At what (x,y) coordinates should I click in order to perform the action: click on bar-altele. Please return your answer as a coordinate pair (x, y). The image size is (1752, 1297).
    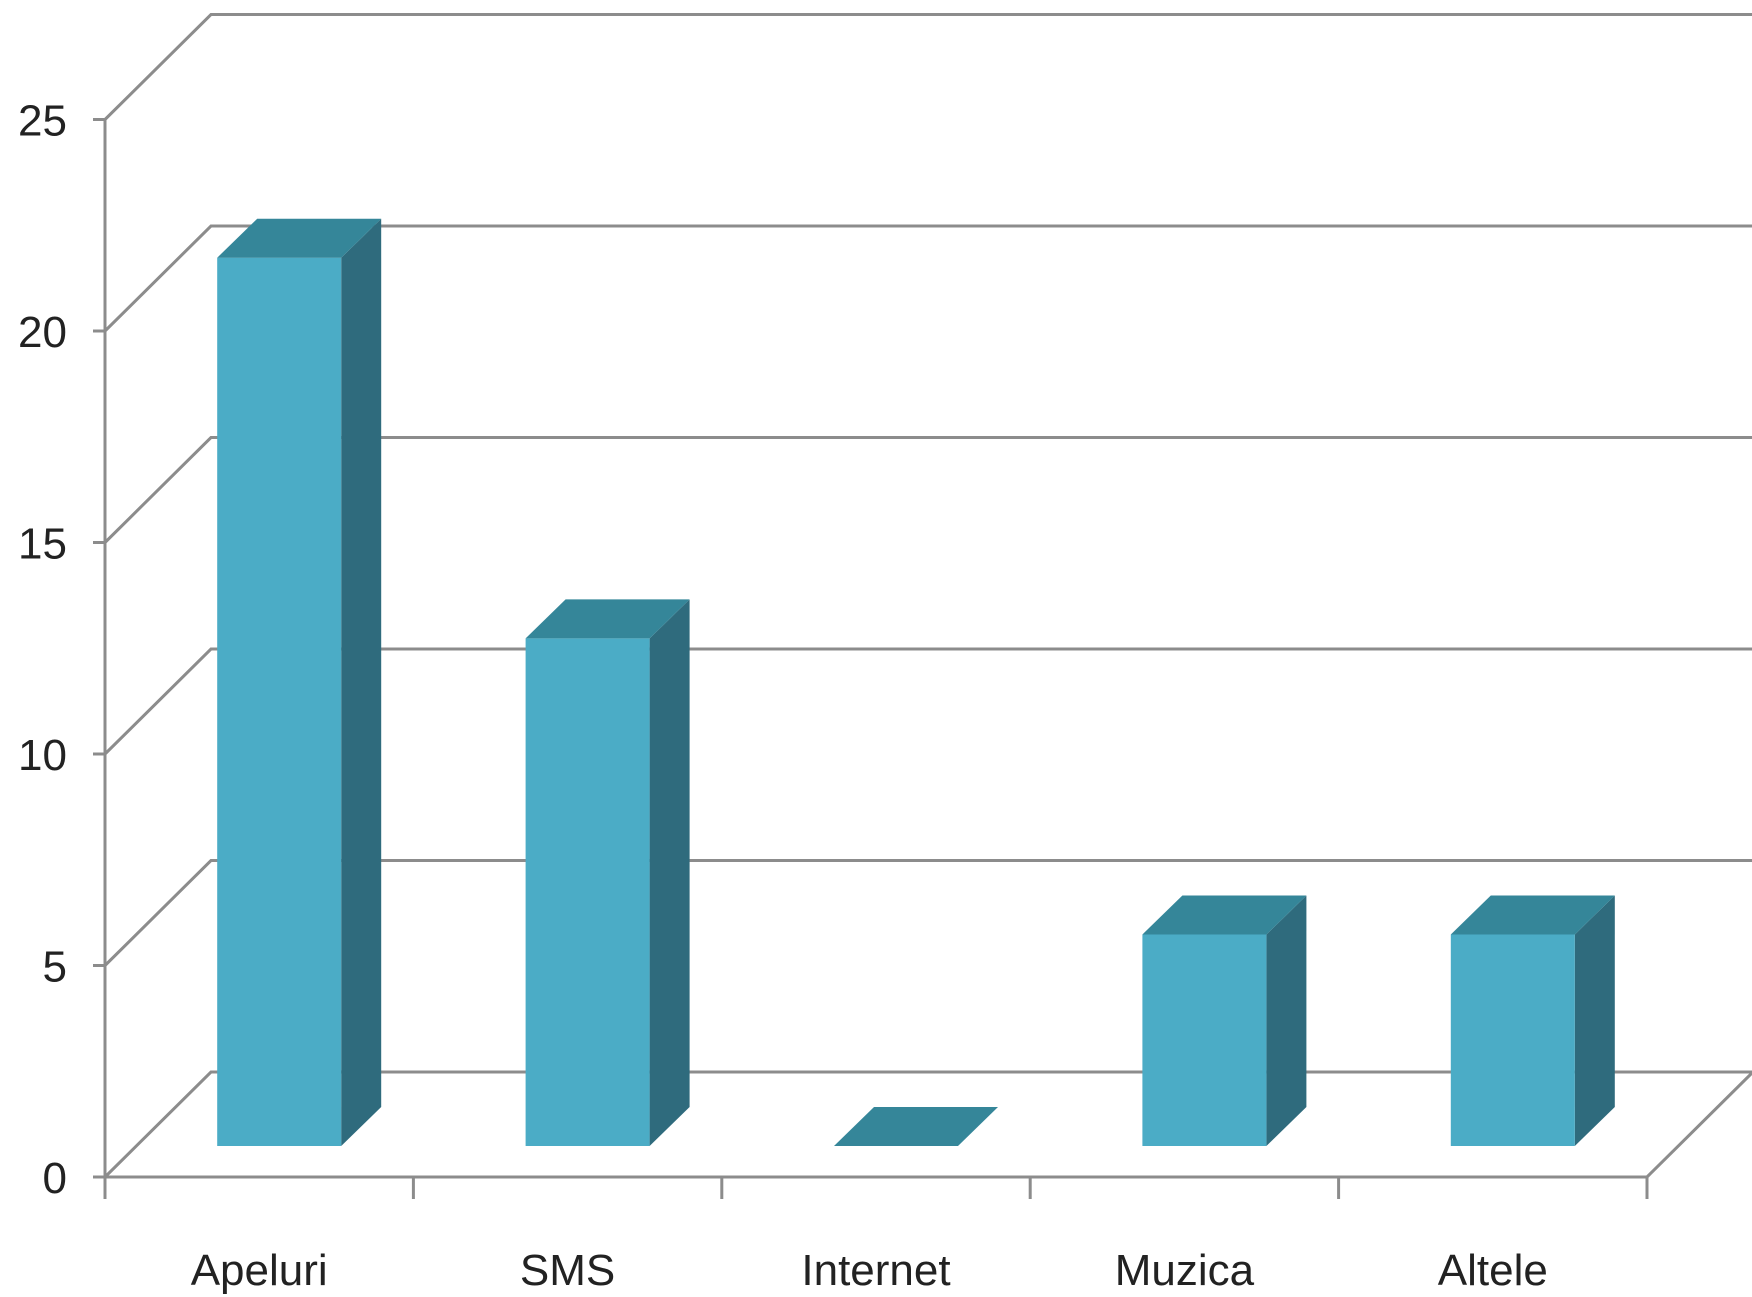
    Looking at the image, I should click on (1532, 1020).